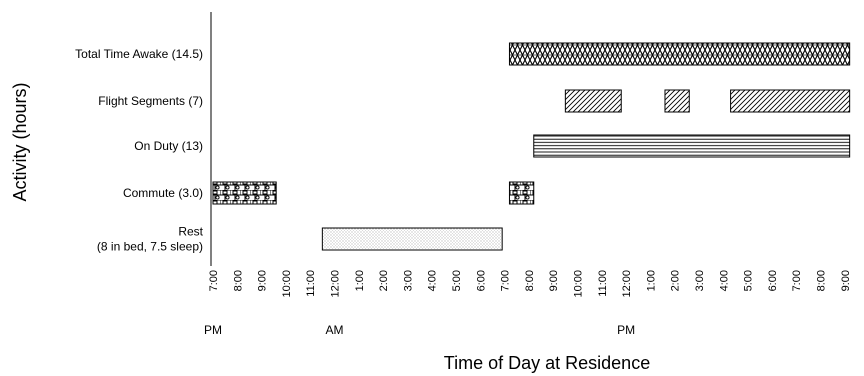 The height and width of the screenshot is (376, 864). What do you see at coordinates (506, 280) in the screenshot?
I see `x-tick-label-12: 7:00` at bounding box center [506, 280].